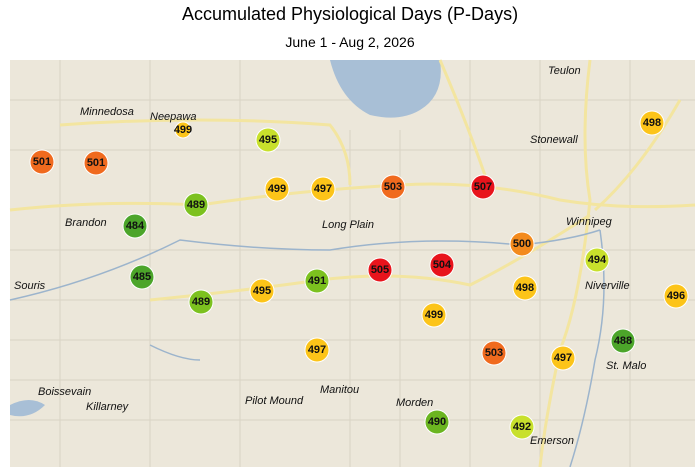  What do you see at coordinates (339, 390) in the screenshot?
I see `town-label: Manitou` at bounding box center [339, 390].